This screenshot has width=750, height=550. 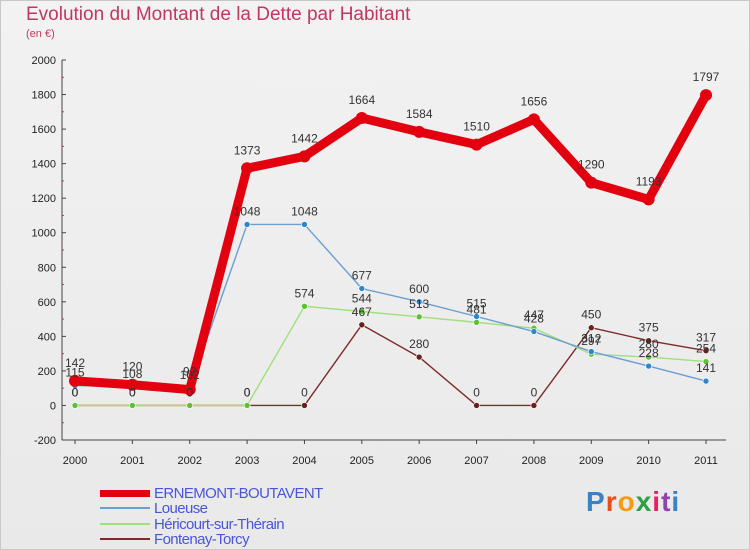 What do you see at coordinates (419, 289) in the screenshot?
I see `data-label: 600` at bounding box center [419, 289].